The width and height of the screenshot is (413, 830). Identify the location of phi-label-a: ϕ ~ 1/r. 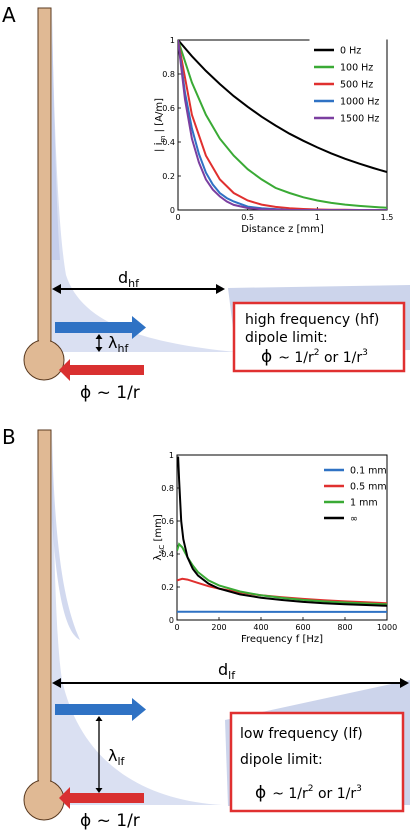
(110, 393).